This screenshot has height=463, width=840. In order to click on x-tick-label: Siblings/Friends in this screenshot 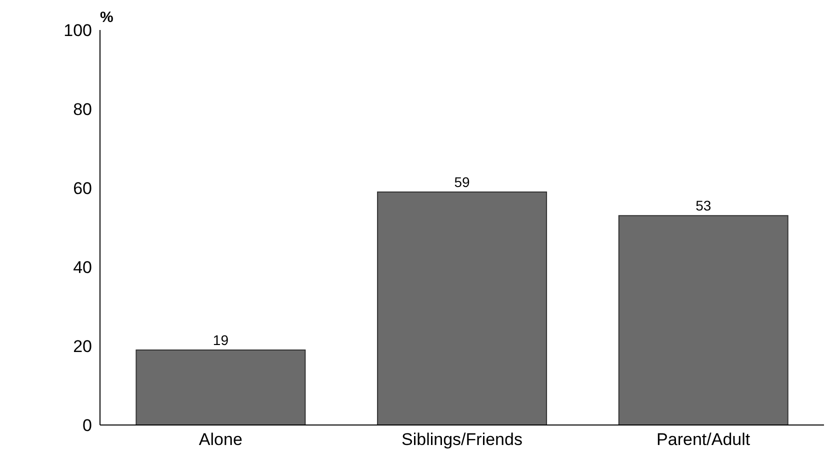, I will do `click(462, 440)`.